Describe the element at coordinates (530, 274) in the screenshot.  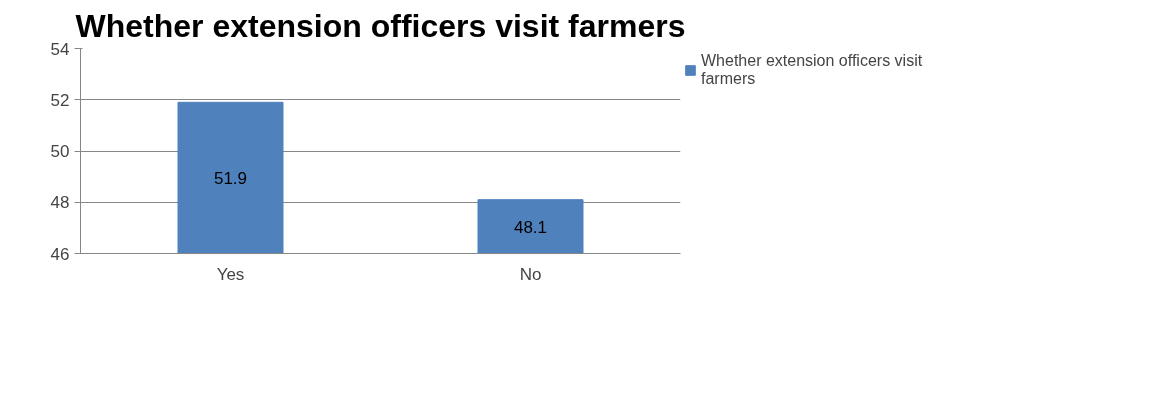
I see `x-tick-label: No` at that location.